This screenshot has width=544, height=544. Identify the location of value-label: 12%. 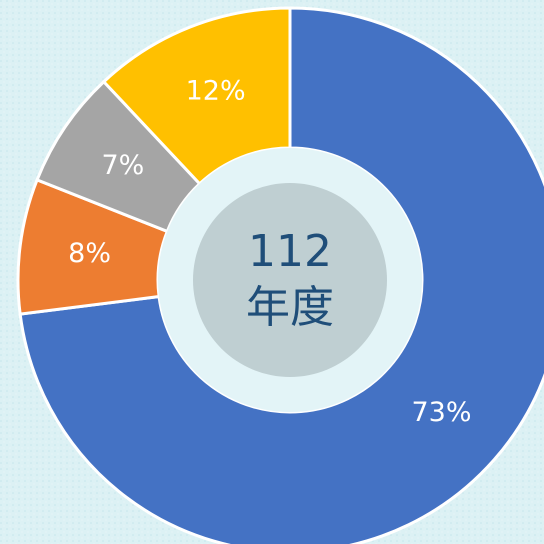
(216, 91).